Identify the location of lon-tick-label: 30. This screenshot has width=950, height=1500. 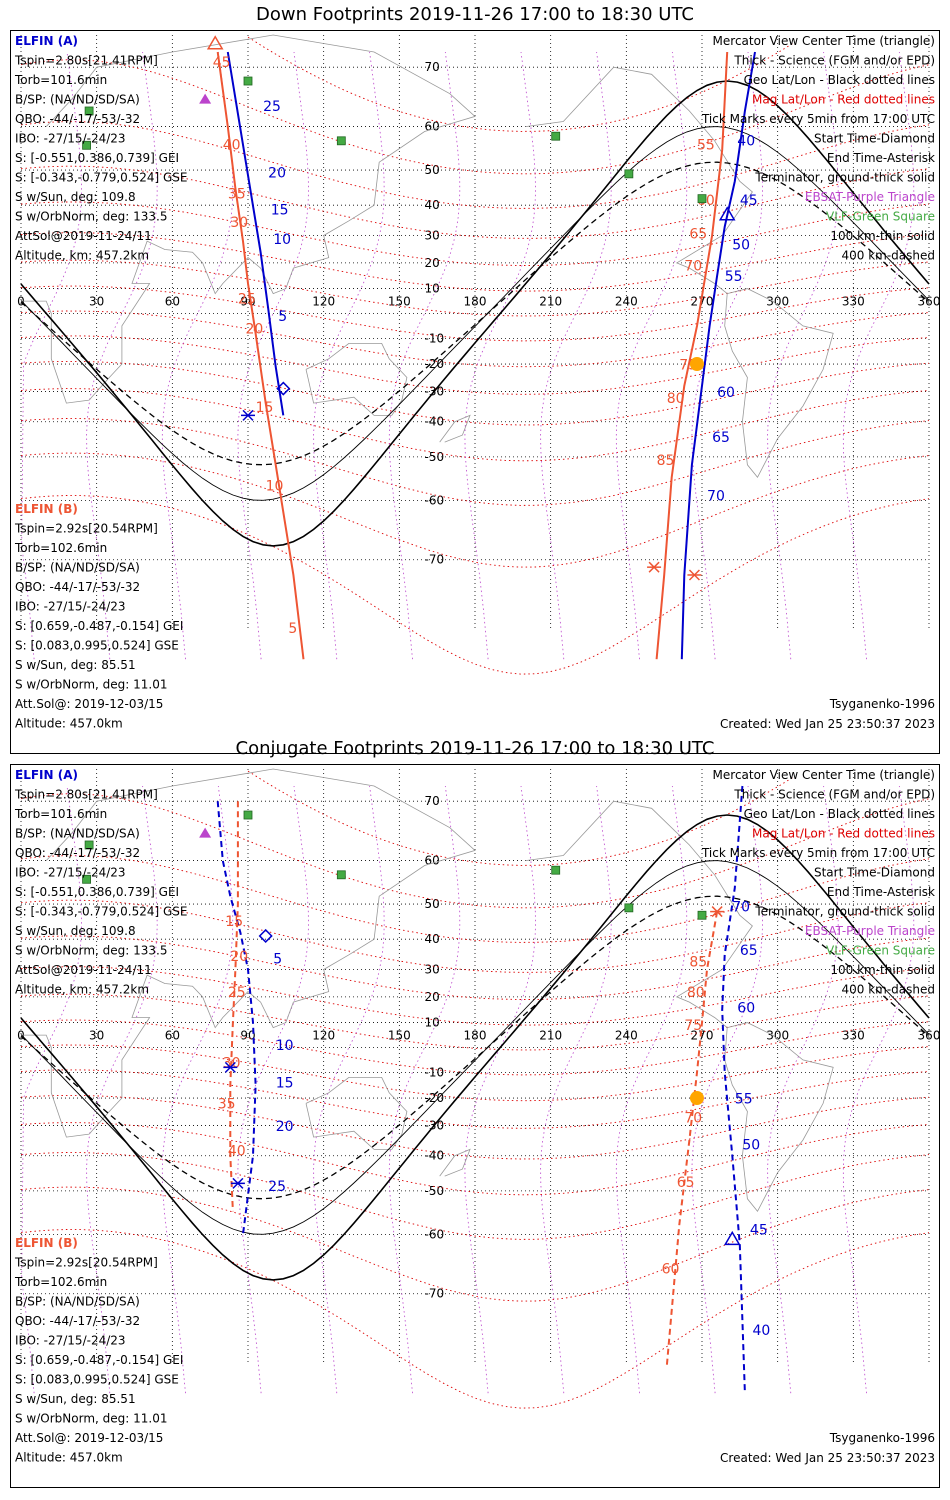
(96, 301).